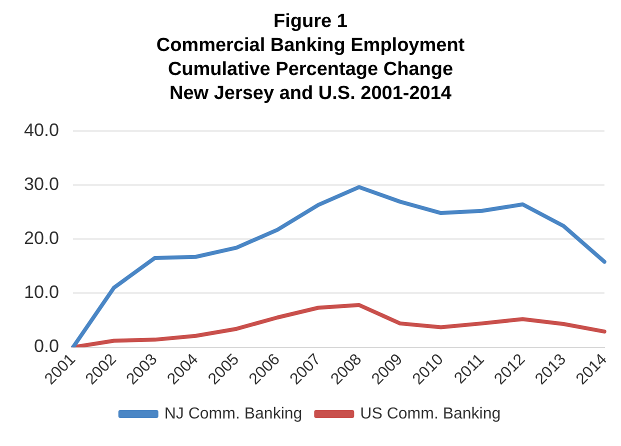 The height and width of the screenshot is (446, 621). What do you see at coordinates (42, 238) in the screenshot?
I see `y-tick-label: 20.0` at bounding box center [42, 238].